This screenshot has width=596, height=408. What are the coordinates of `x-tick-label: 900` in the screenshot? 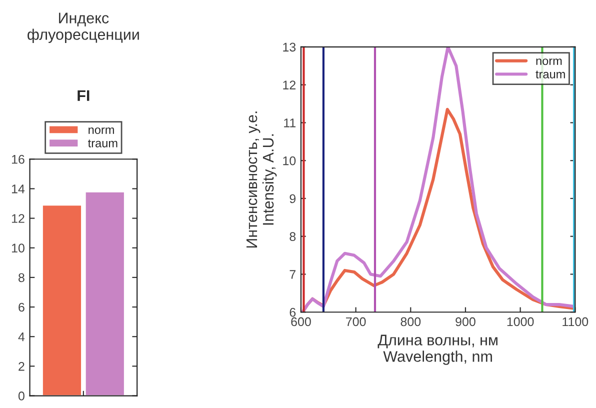 It's located at (466, 321).